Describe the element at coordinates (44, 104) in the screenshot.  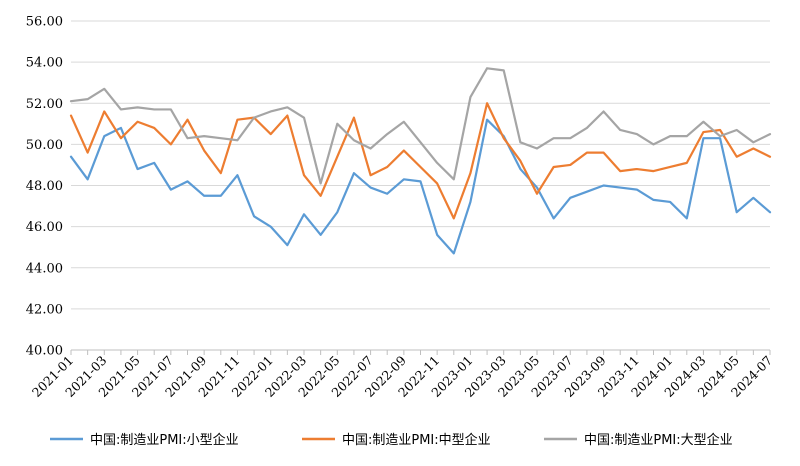
I see `y-tick-label: 52.00` at that location.